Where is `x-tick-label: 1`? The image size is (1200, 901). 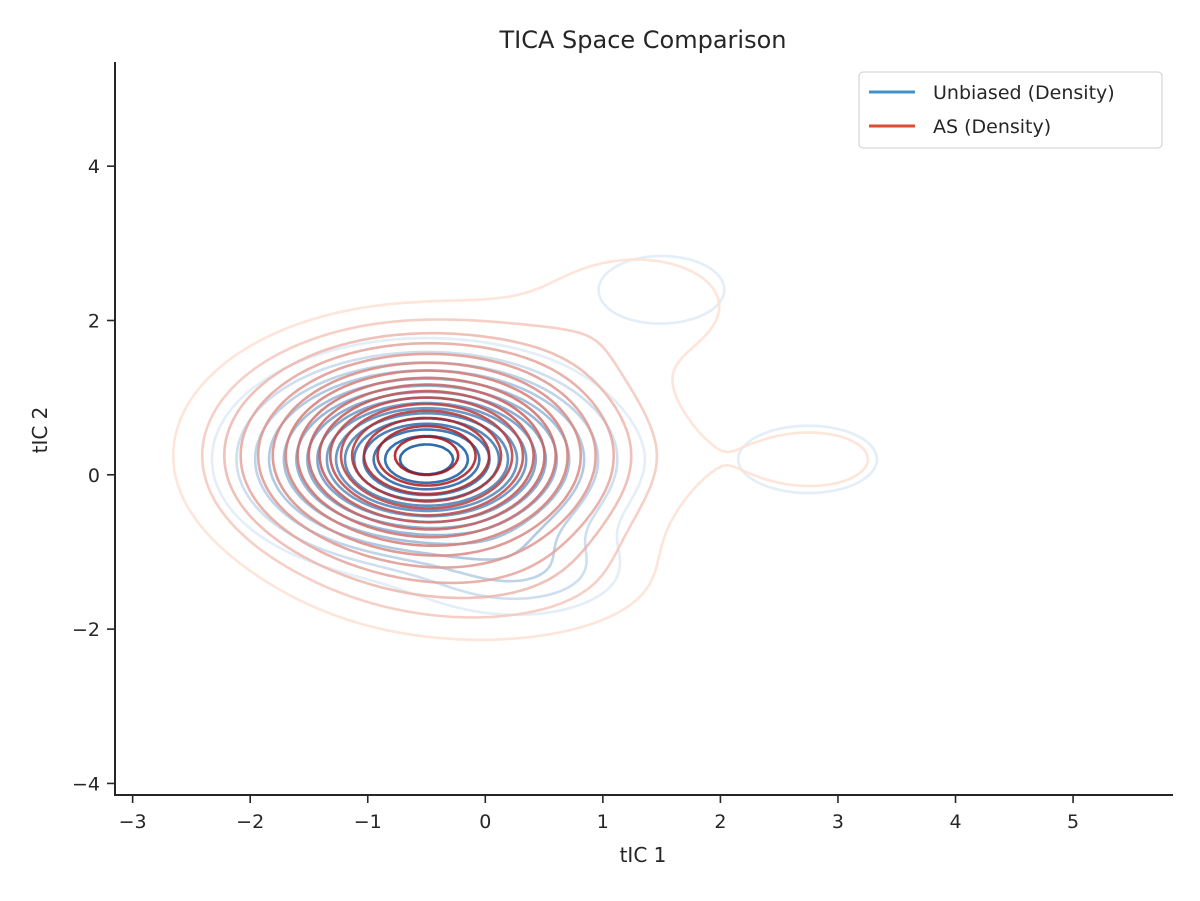 x-tick-label: 1 is located at coordinates (603, 822).